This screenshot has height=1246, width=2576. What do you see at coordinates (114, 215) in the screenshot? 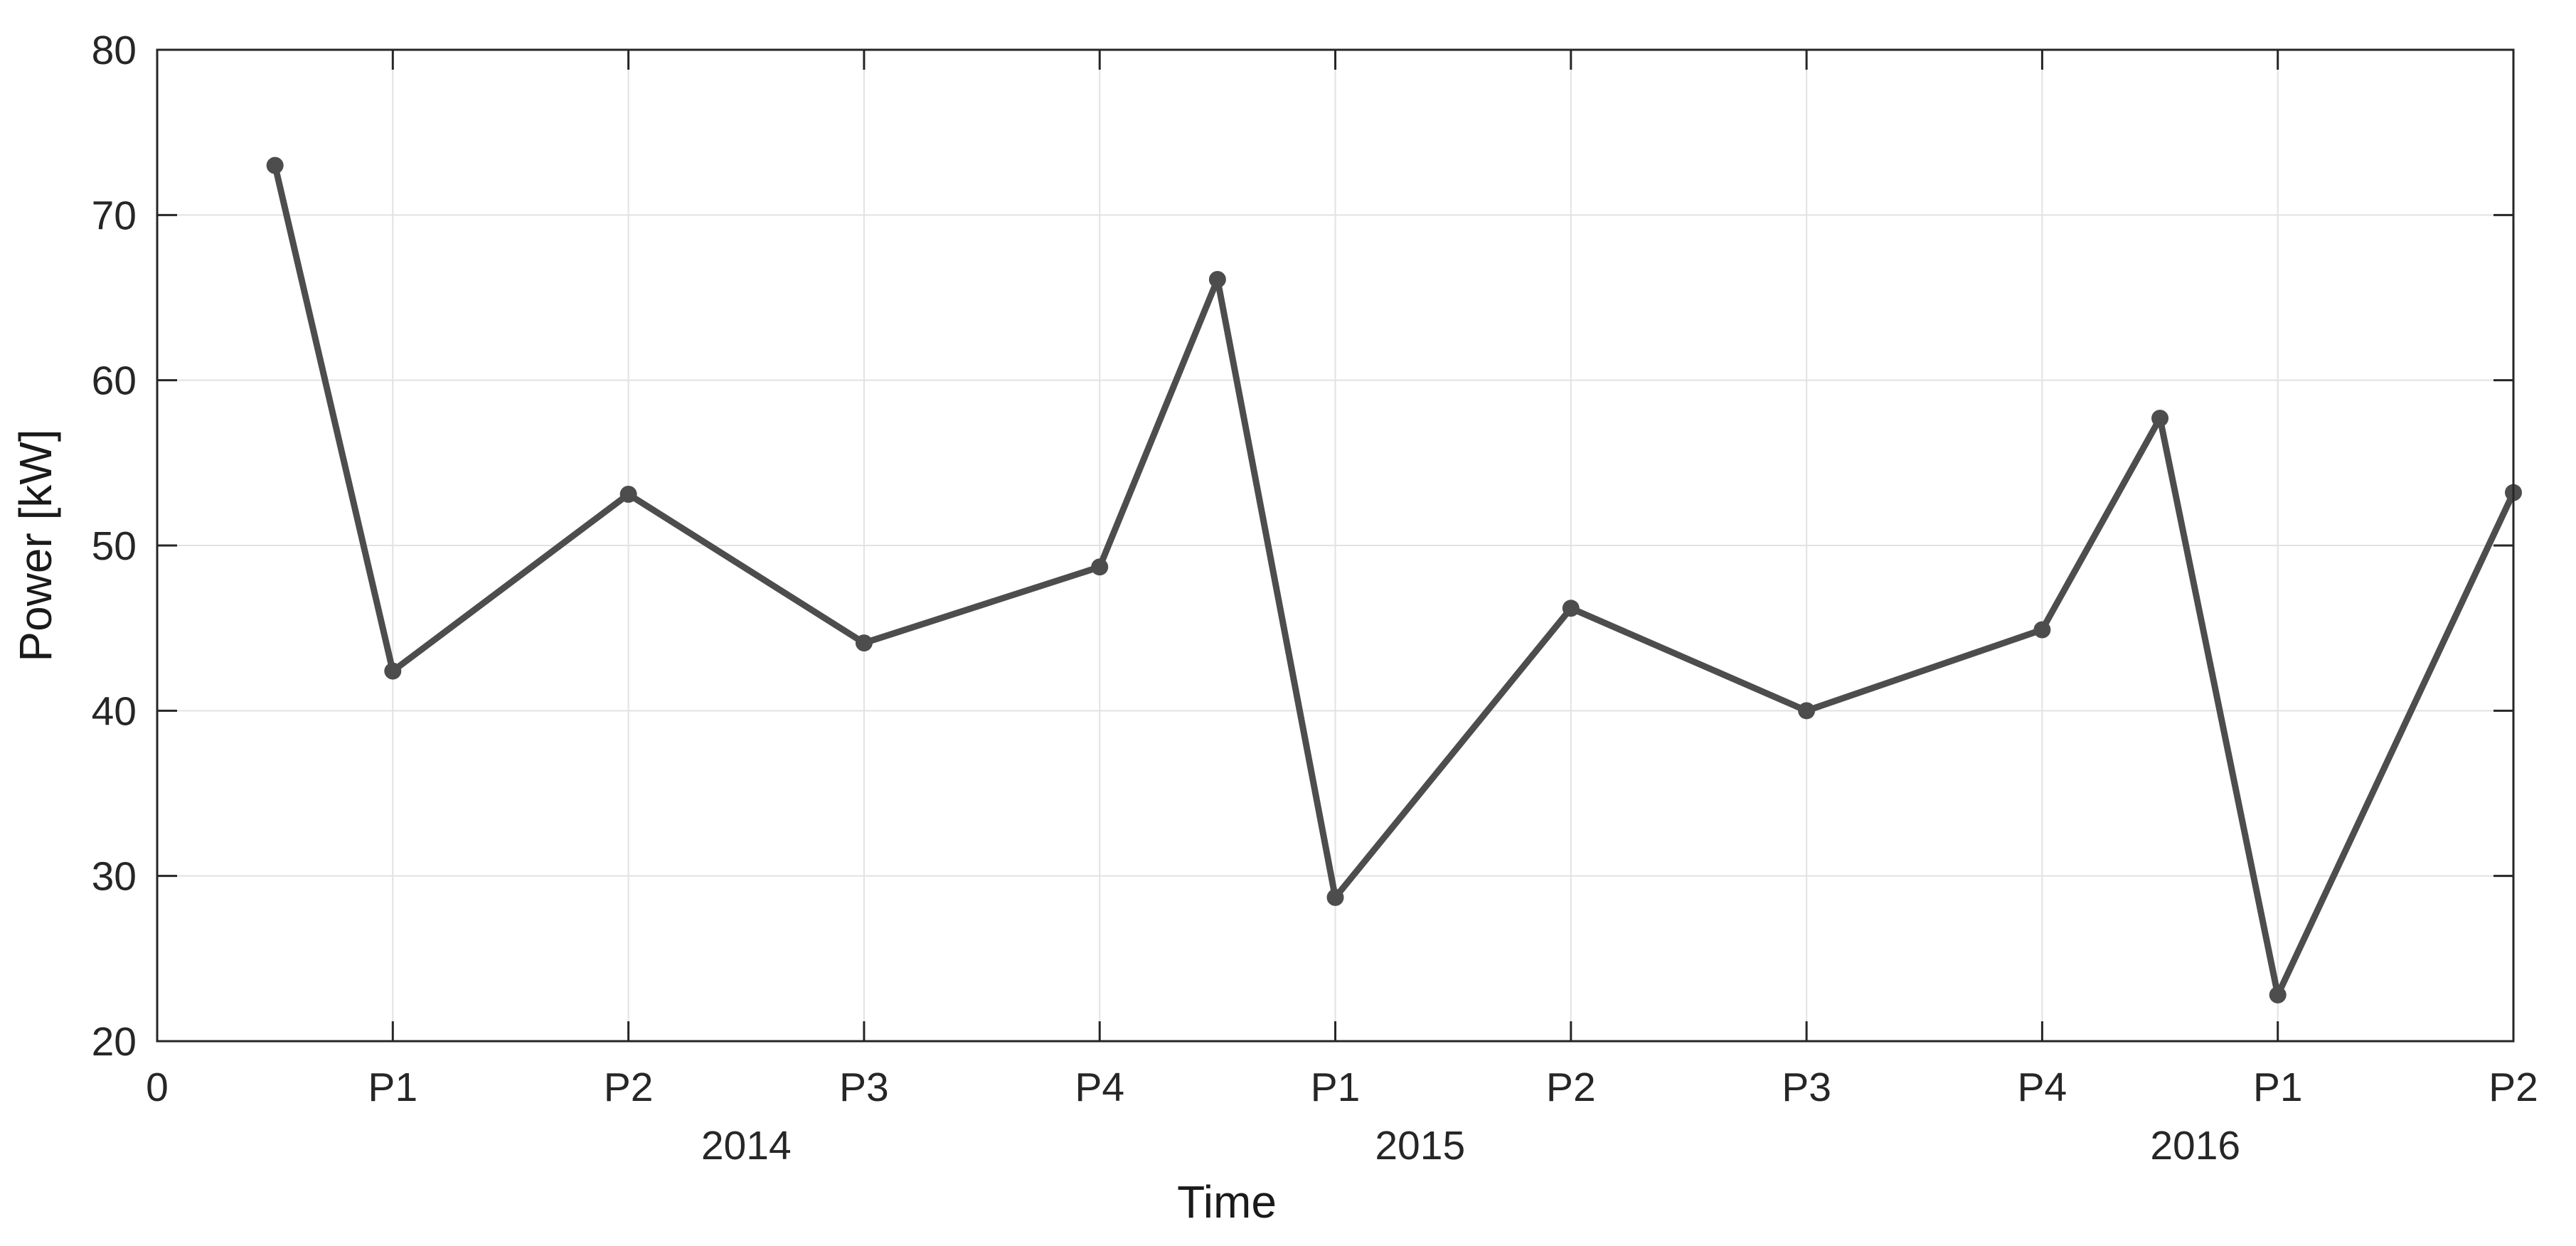
I see `y-tick-label: 70` at bounding box center [114, 215].